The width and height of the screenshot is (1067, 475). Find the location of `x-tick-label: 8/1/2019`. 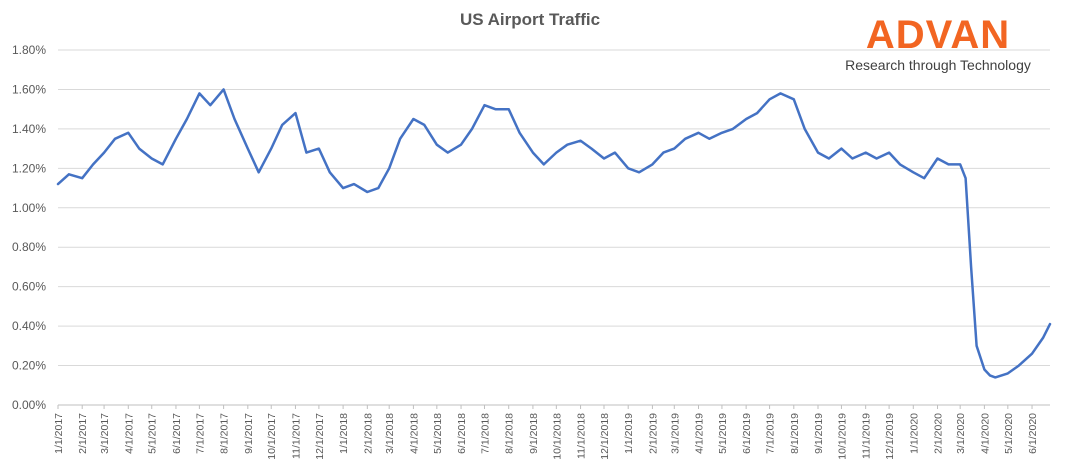

x-tick-label: 8/1/2019 is located at coordinates (795, 433).